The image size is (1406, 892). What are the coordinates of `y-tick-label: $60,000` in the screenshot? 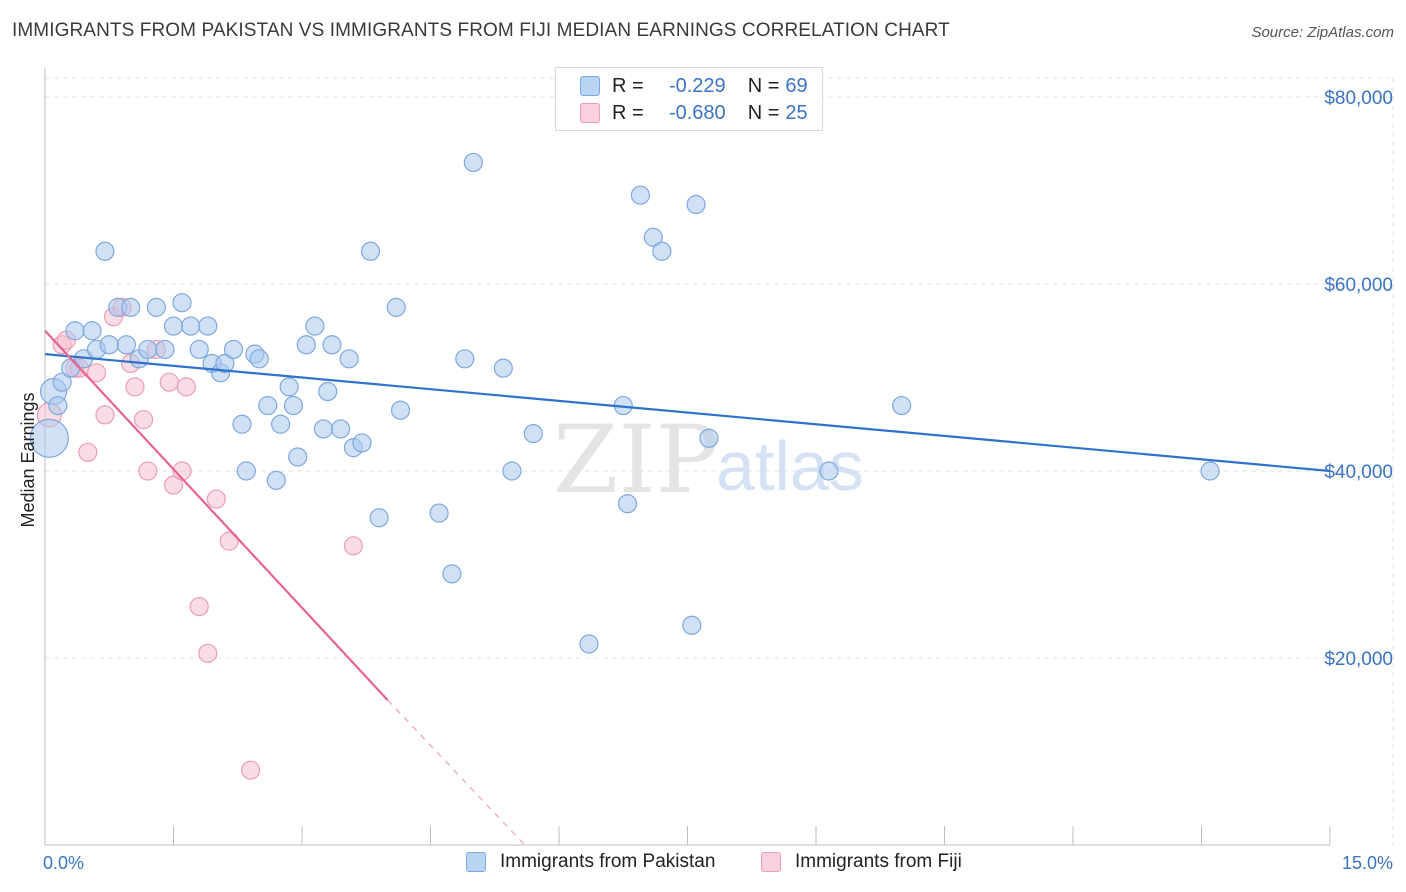 It's located at (1358, 285).